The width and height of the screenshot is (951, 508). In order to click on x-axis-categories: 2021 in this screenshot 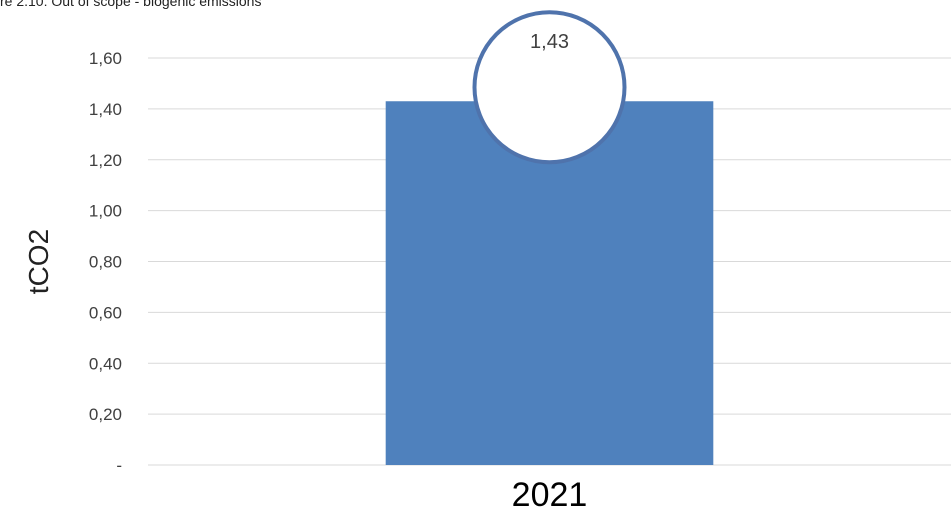, I will do `click(550, 492)`.